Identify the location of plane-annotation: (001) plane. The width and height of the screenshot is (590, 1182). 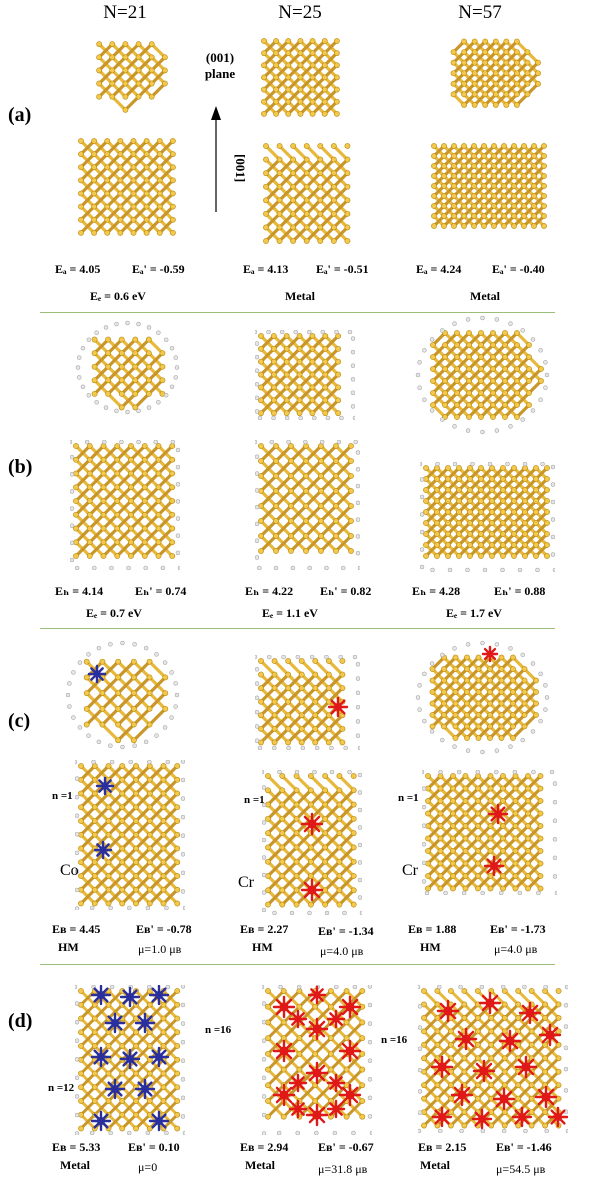
(220, 66).